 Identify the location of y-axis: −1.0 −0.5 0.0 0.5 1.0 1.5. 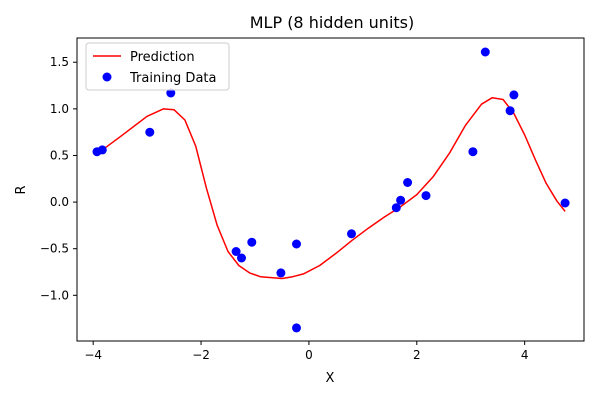
(58, 178).